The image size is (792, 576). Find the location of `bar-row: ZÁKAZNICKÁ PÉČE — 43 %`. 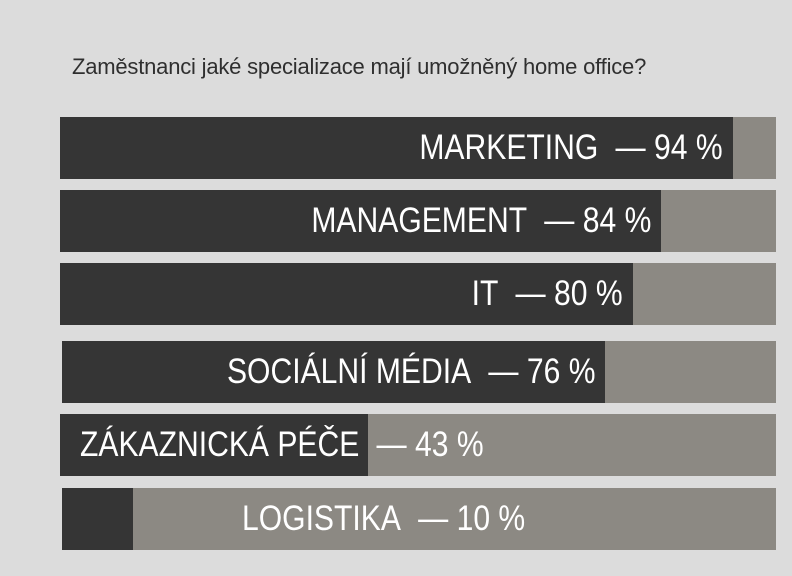

bar-row: ZÁKAZNICKÁ PÉČE — 43 % is located at coordinates (396, 445).